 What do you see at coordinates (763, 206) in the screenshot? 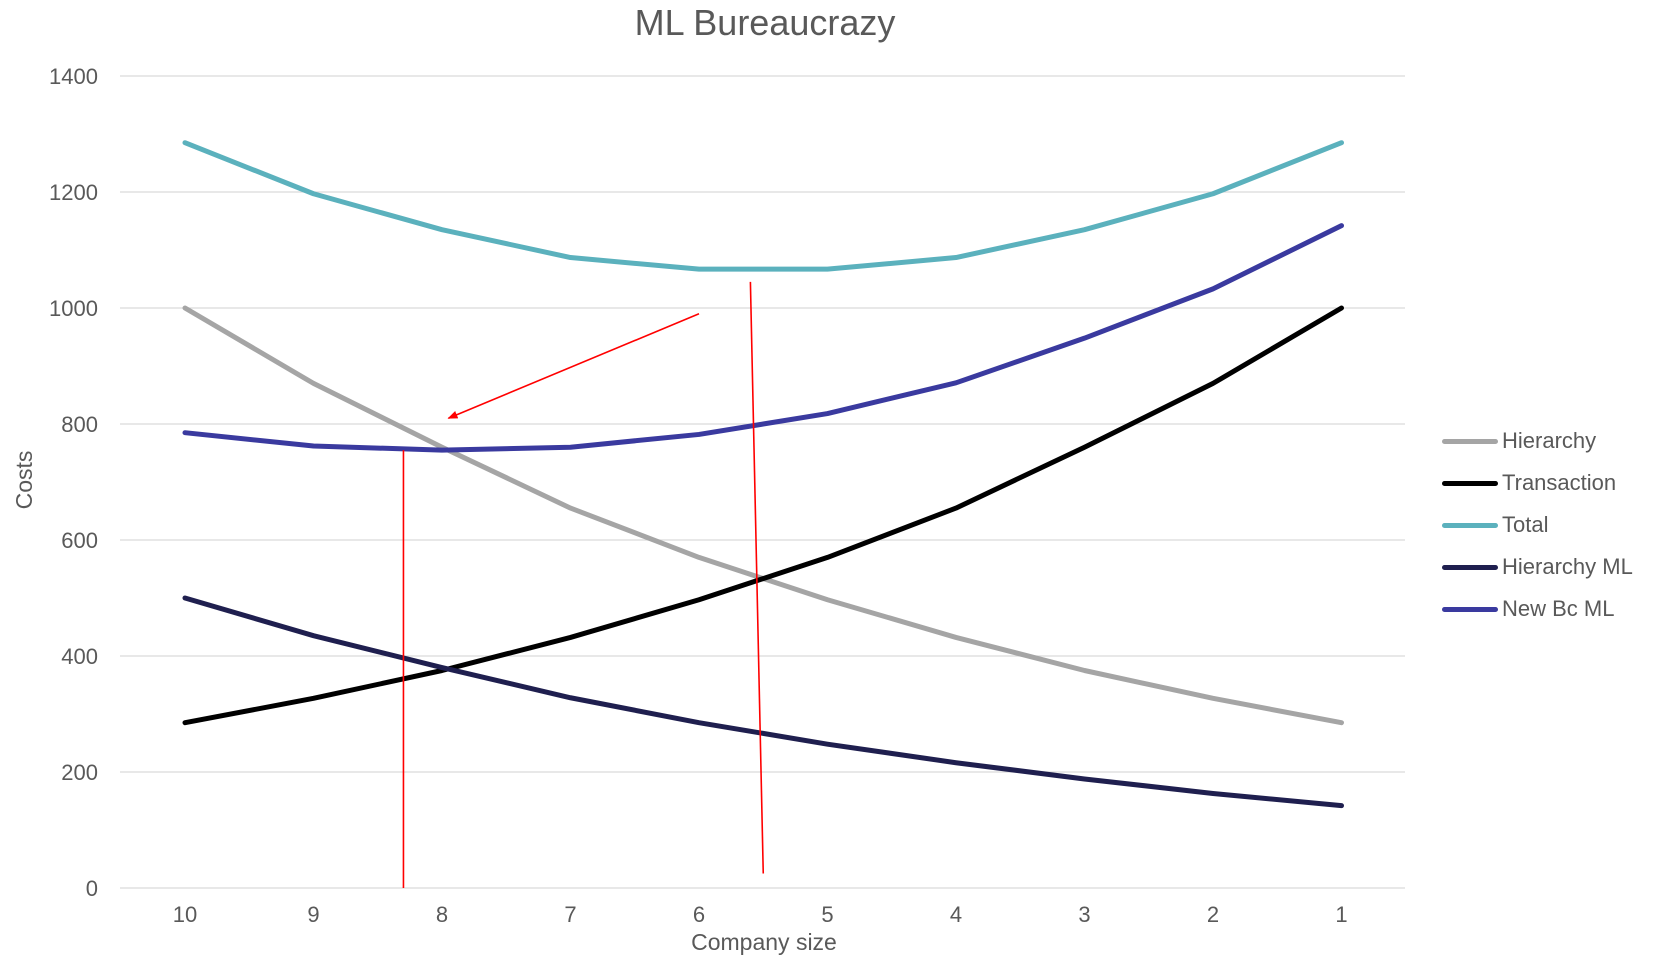
I see `series-line-total` at bounding box center [763, 206].